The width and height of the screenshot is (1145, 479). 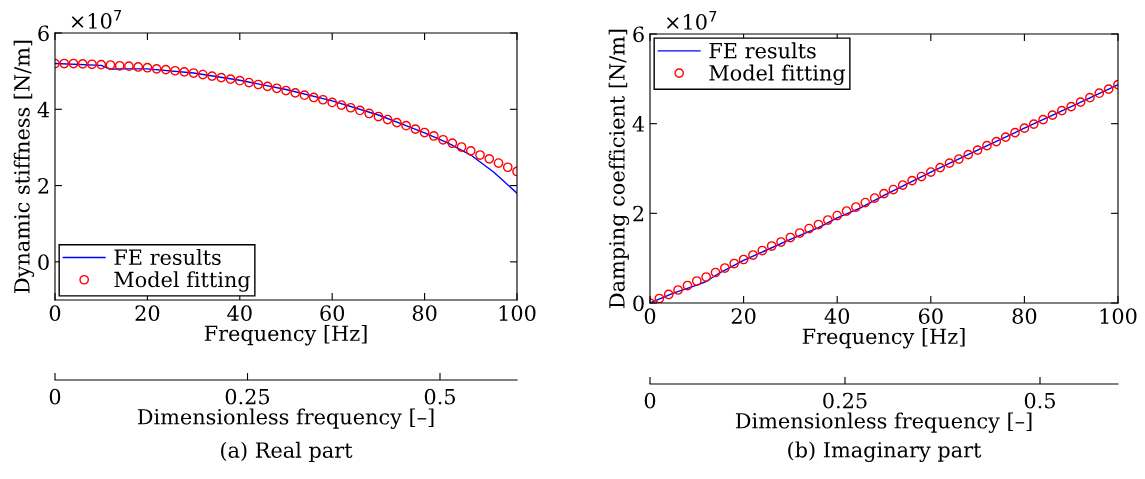 What do you see at coordinates (883, 338) in the screenshot?
I see `x-axis-title: Frequency [Hz]` at bounding box center [883, 338].